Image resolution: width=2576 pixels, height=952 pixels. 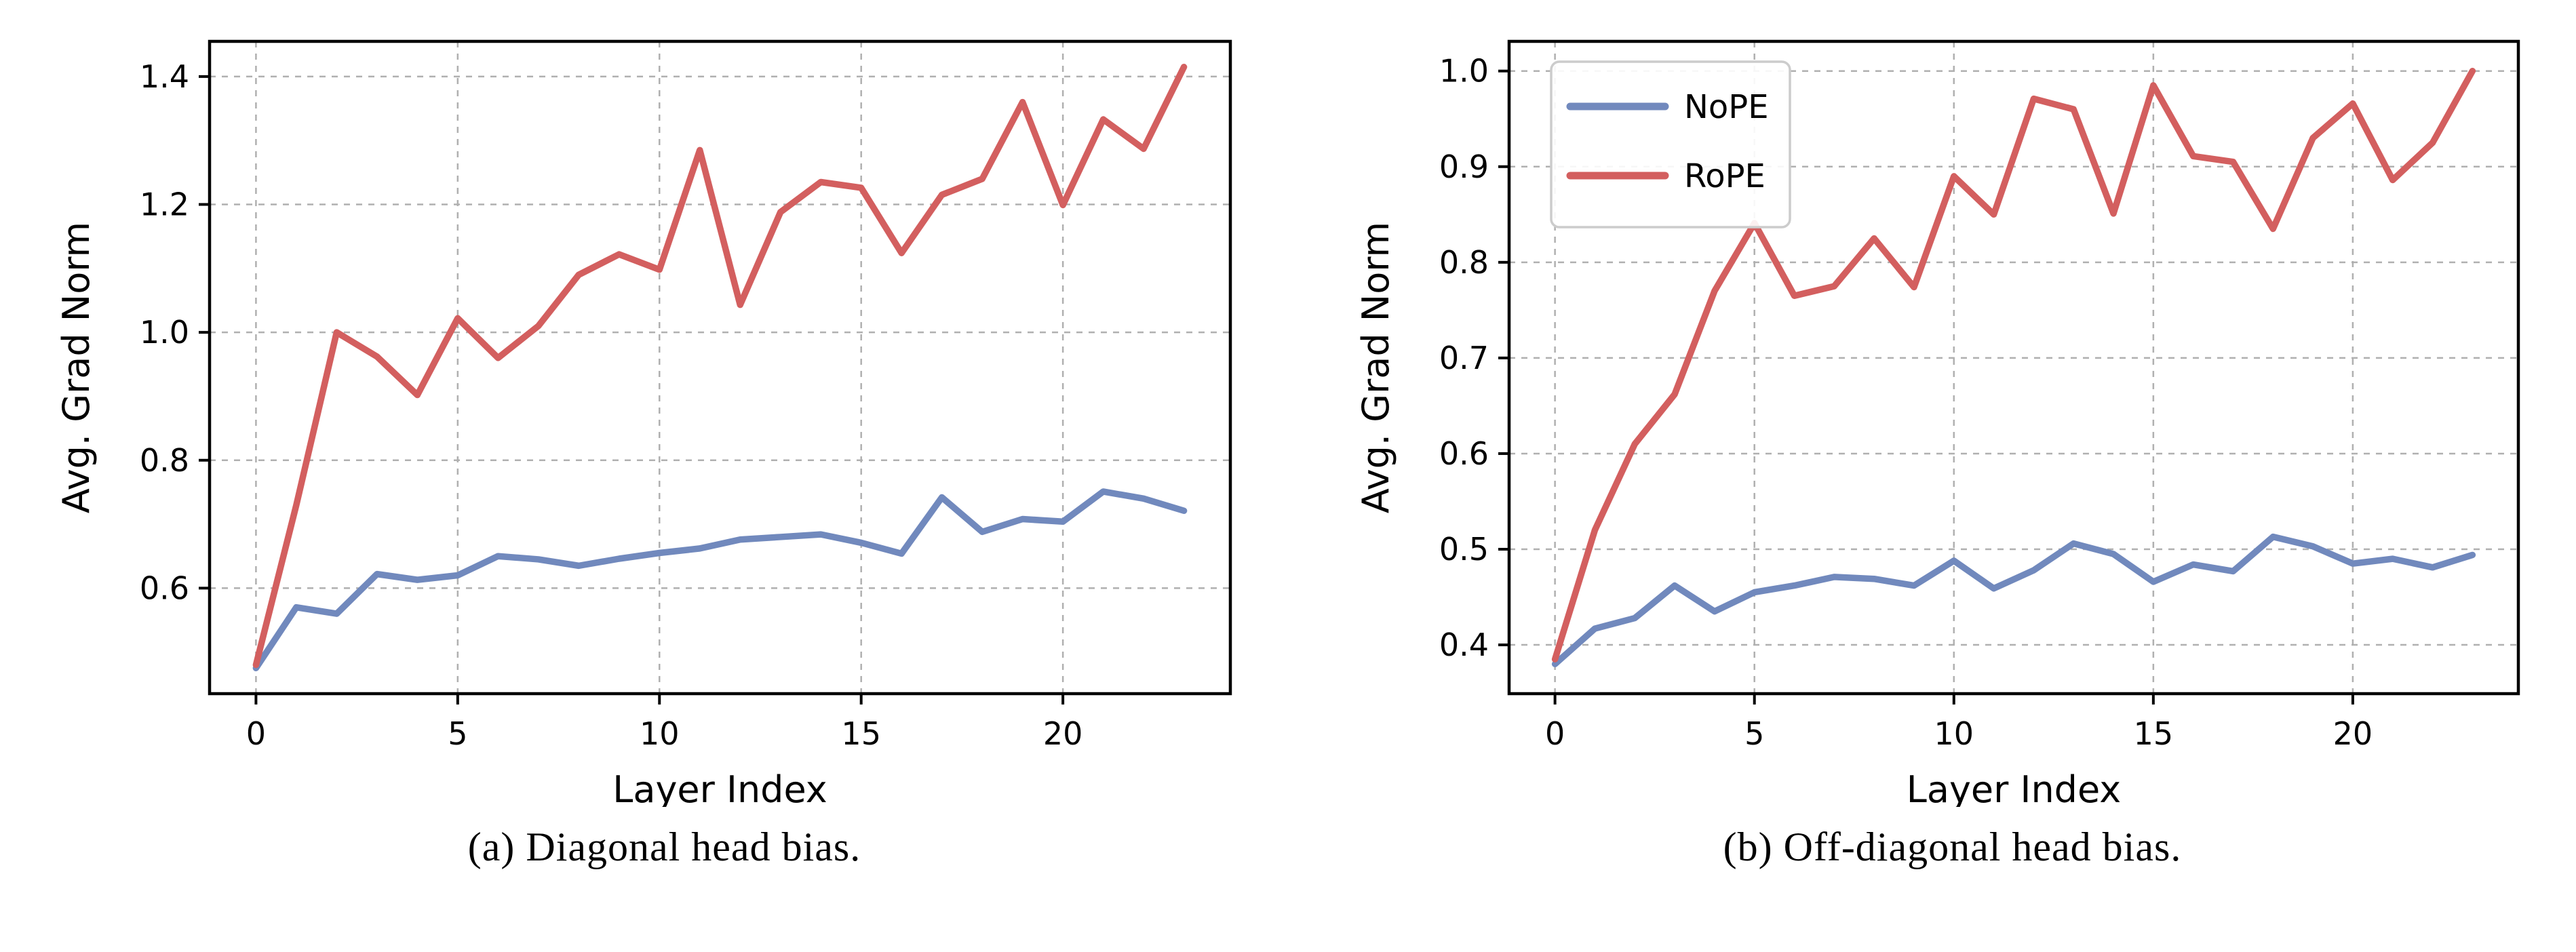 I want to click on y-tick-label: 1.2, so click(x=164, y=204).